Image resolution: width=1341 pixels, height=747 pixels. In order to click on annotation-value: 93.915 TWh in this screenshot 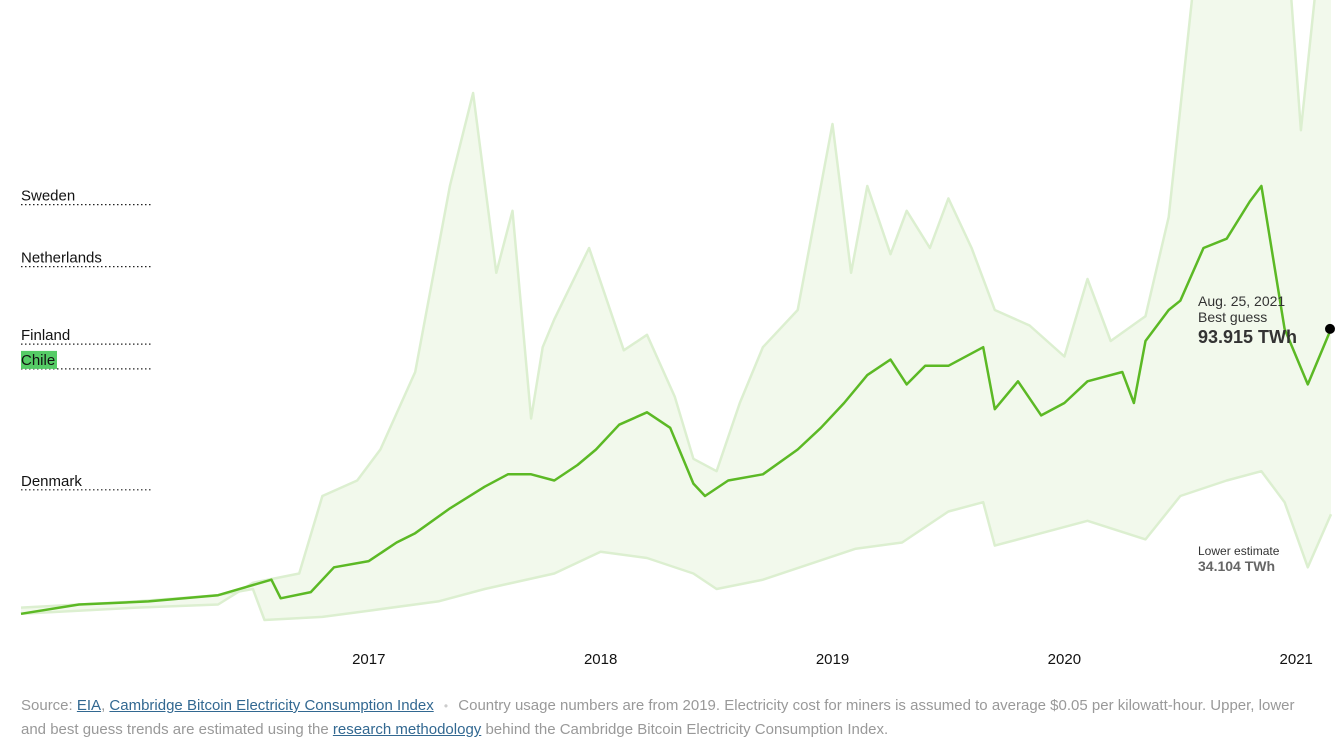, I will do `click(1247, 337)`.